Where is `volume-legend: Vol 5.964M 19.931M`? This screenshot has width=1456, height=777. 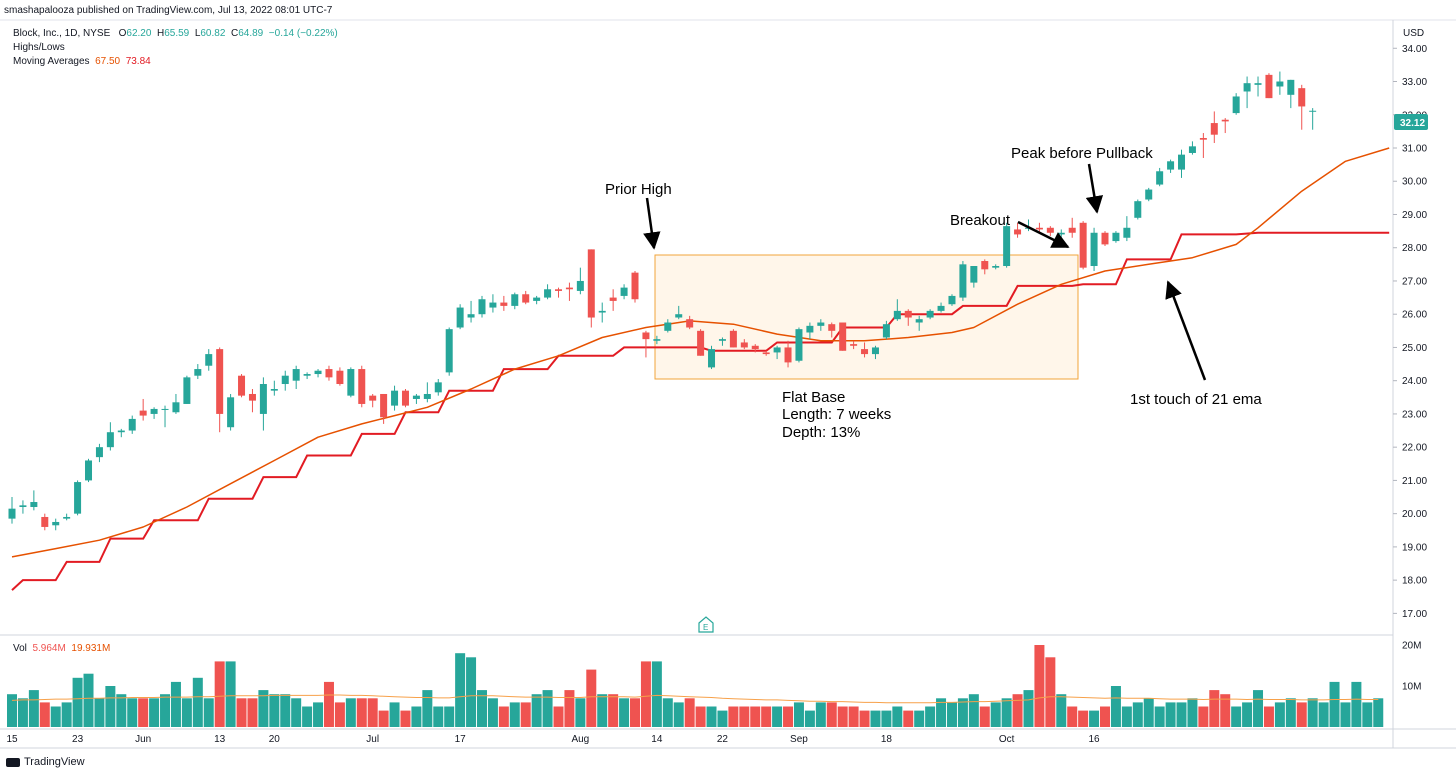 volume-legend: Vol 5.964M 19.931M is located at coordinates (61, 648).